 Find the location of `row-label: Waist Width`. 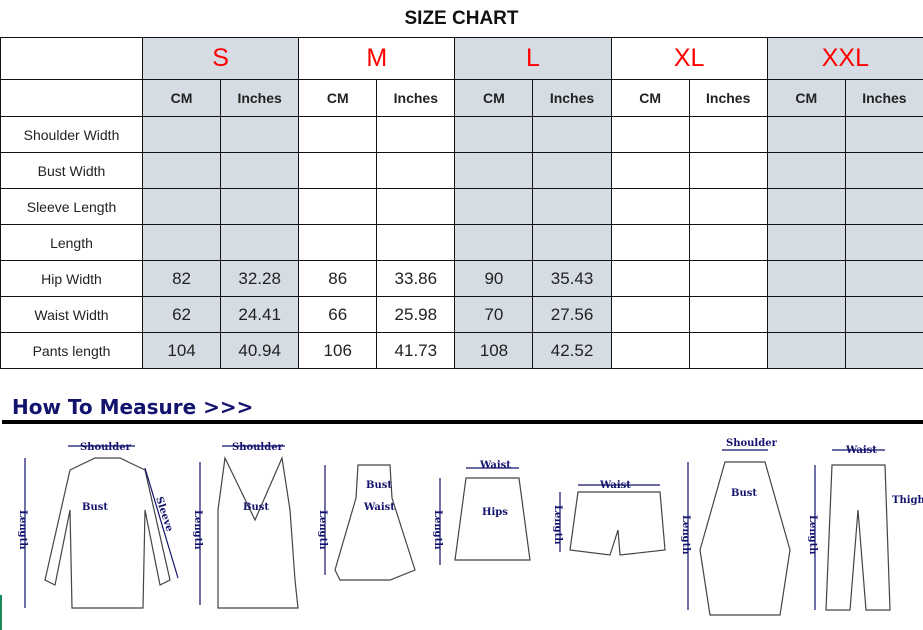

row-label: Waist Width is located at coordinates (71, 314).